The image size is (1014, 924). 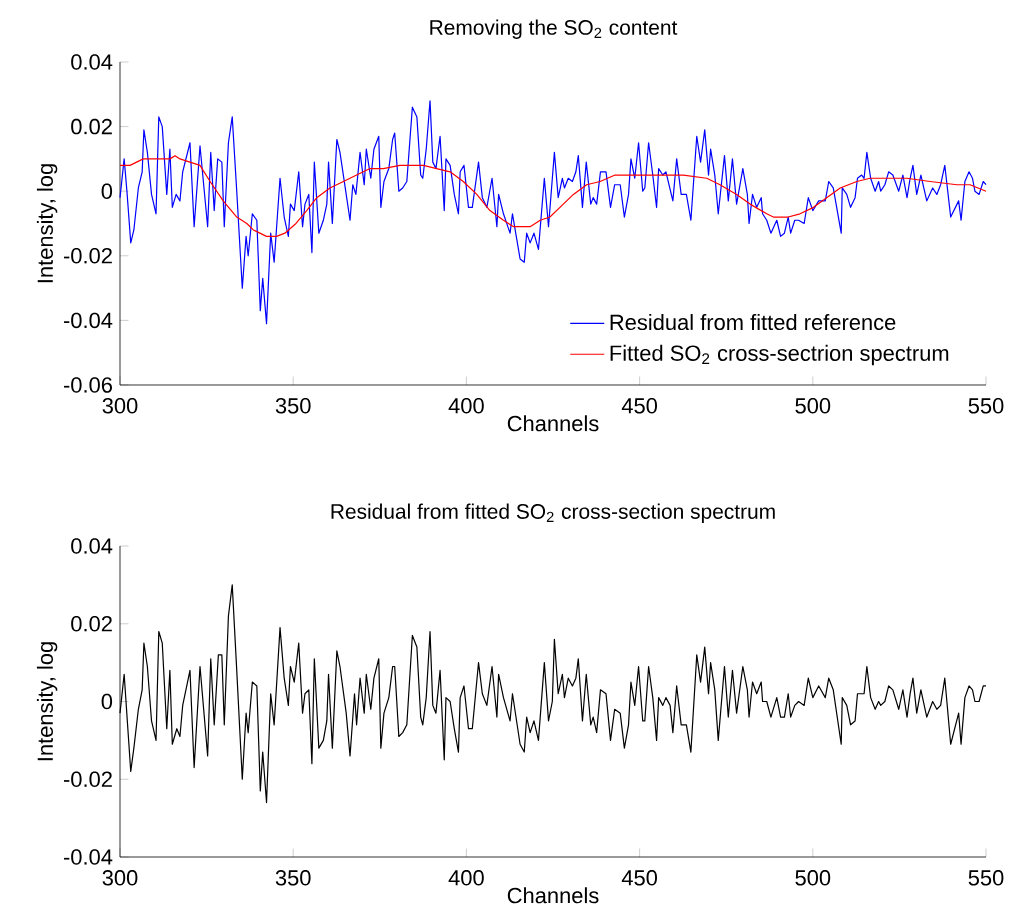 I want to click on y-tick-label: -0.06, so click(x=87, y=385).